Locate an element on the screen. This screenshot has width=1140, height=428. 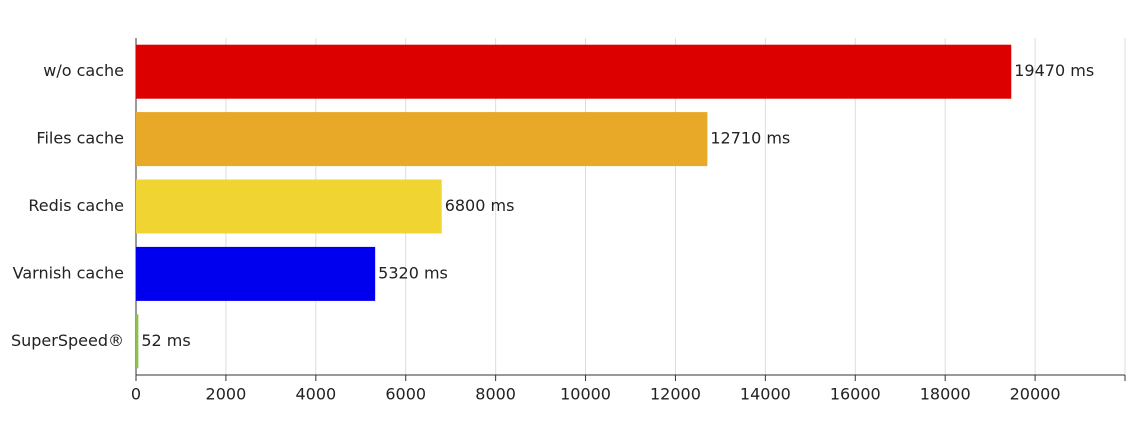
x-tick-label: 16000 is located at coordinates (855, 394).